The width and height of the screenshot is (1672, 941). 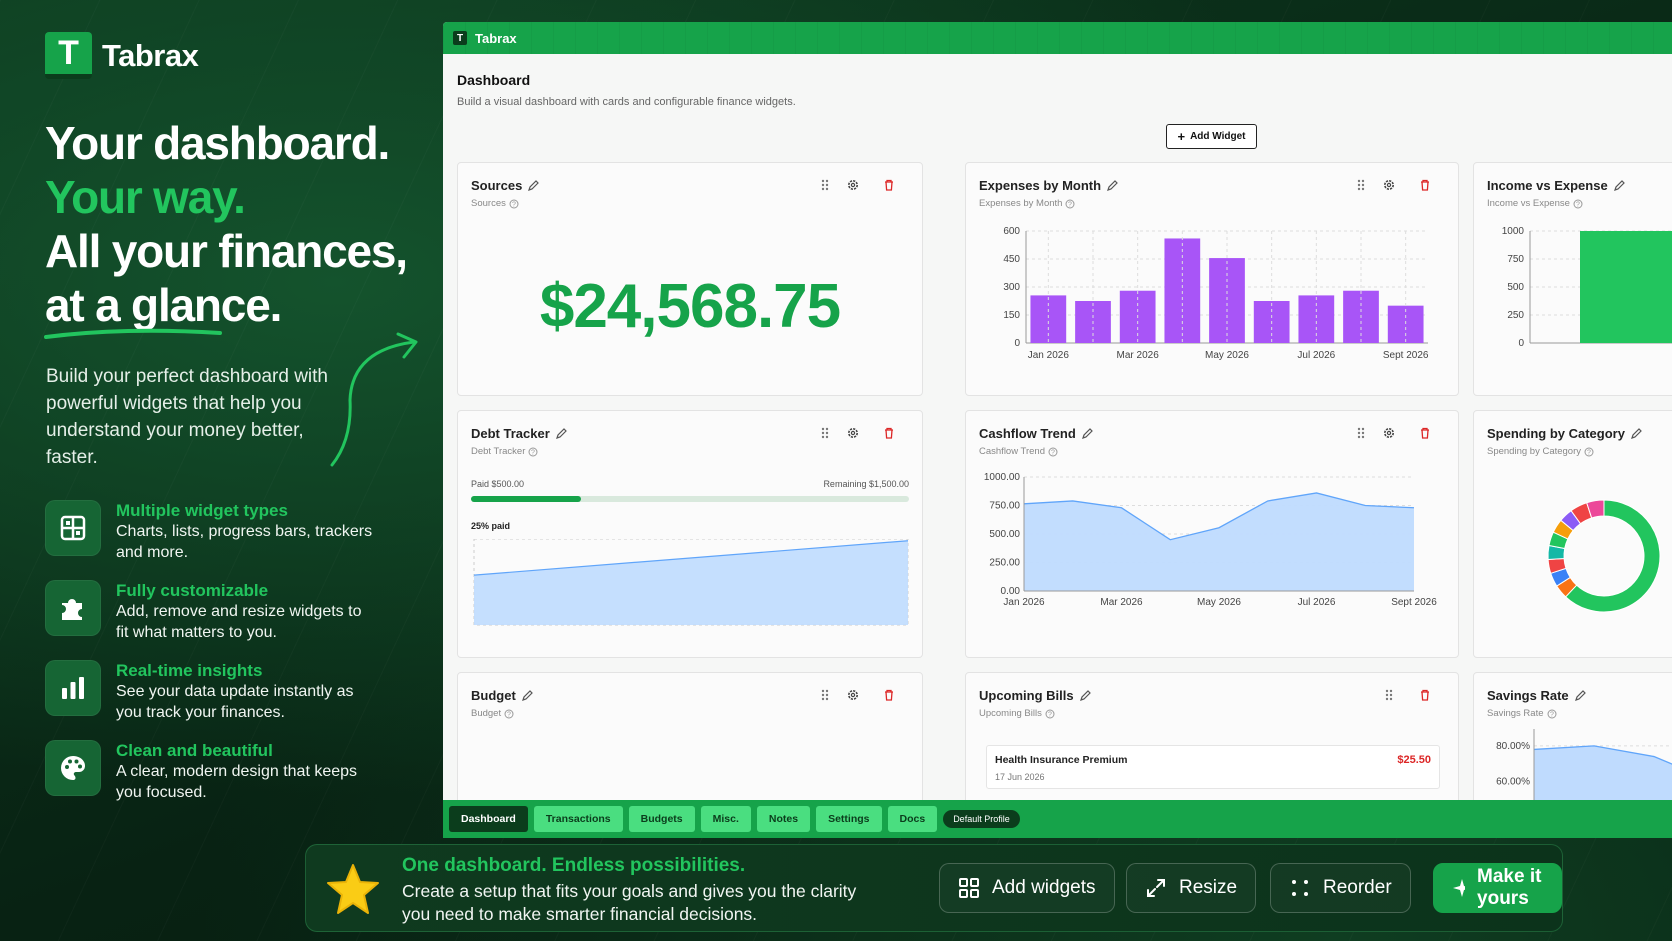 I want to click on tab-notes: Notes, so click(x=783, y=819).